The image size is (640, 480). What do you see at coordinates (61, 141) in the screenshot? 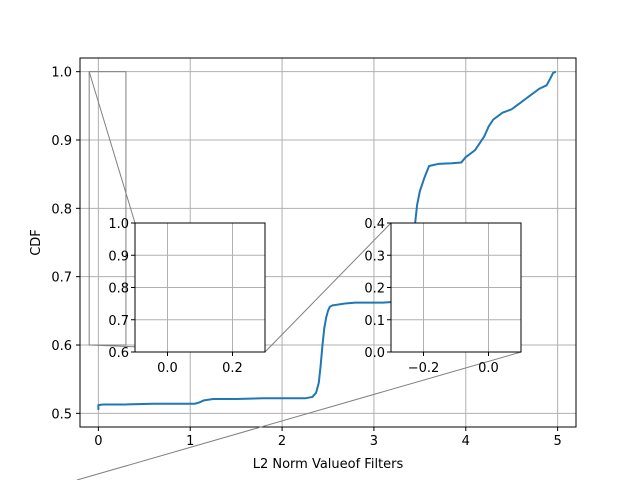
I see `y-tick-label: 0.9` at bounding box center [61, 141].